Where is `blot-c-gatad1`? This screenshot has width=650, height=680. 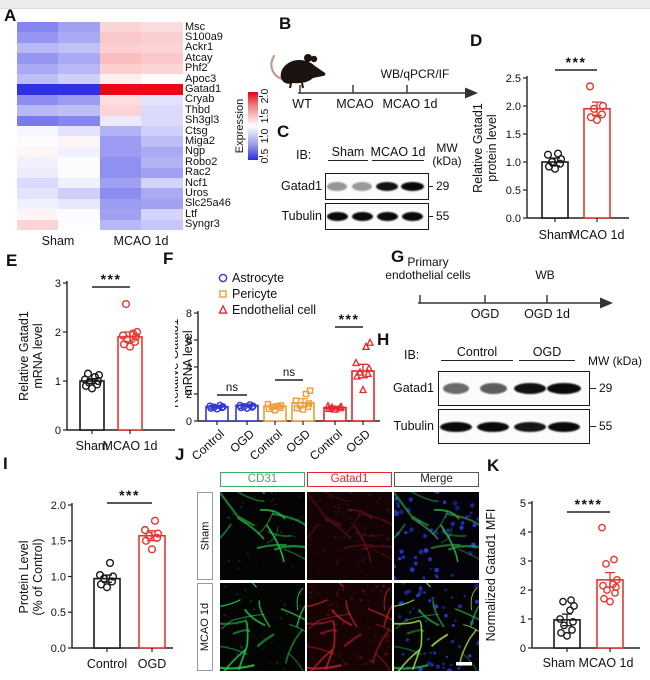 blot-c-gatad1 is located at coordinates (377, 186).